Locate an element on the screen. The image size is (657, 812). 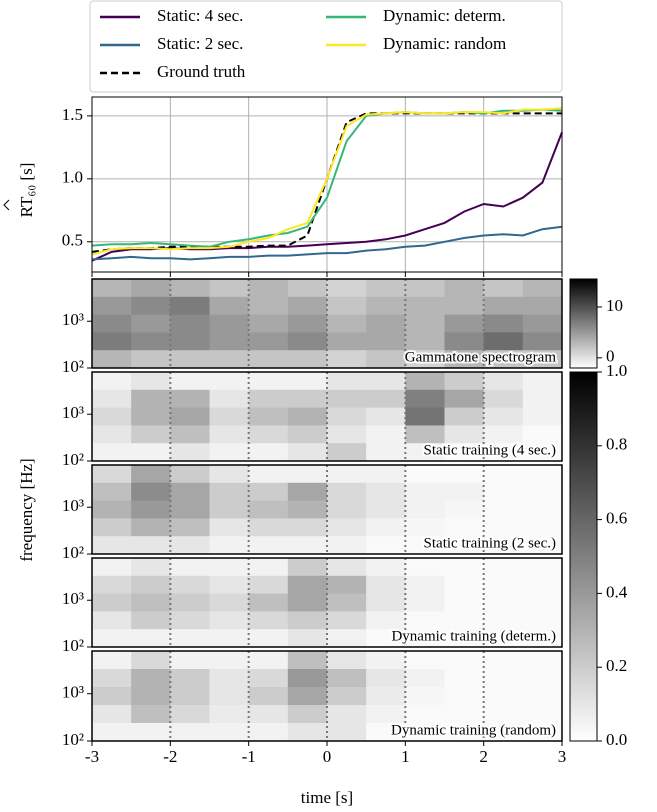
axes-frame is located at coordinates (327, 602).